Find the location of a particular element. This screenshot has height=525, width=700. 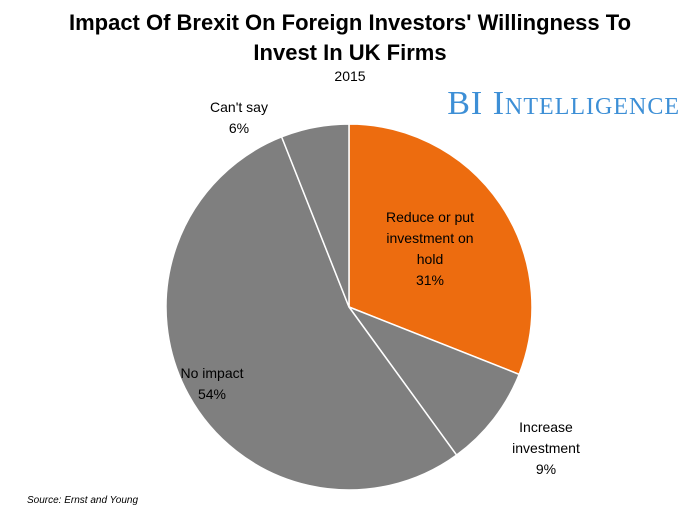

pie-slice-can-t-say is located at coordinates (315, 215).